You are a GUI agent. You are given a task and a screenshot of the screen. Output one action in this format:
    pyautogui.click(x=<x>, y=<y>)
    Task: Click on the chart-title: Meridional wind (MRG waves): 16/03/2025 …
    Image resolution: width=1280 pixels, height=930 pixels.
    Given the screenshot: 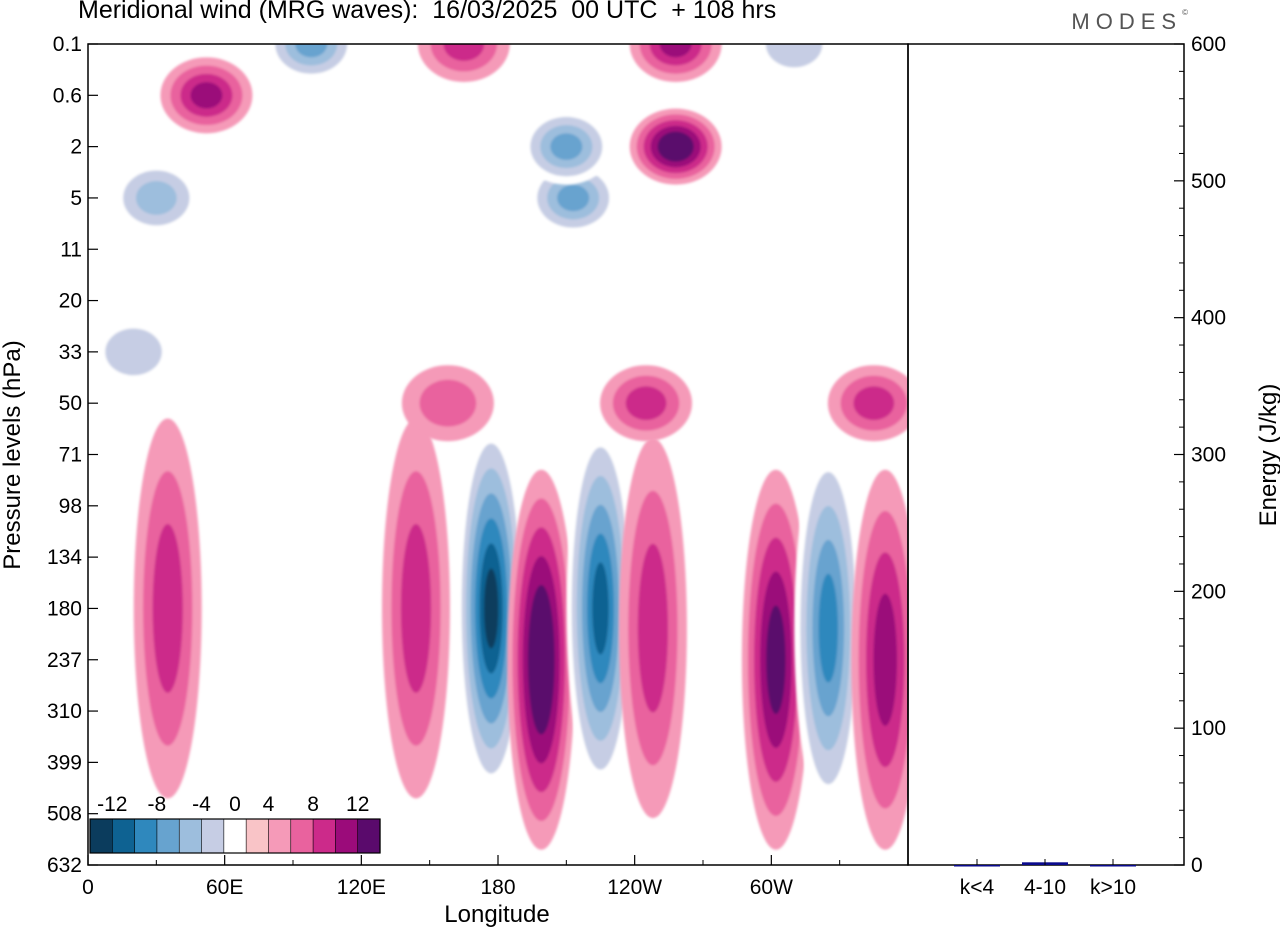 What is the action you would take?
    pyautogui.click(x=427, y=12)
    